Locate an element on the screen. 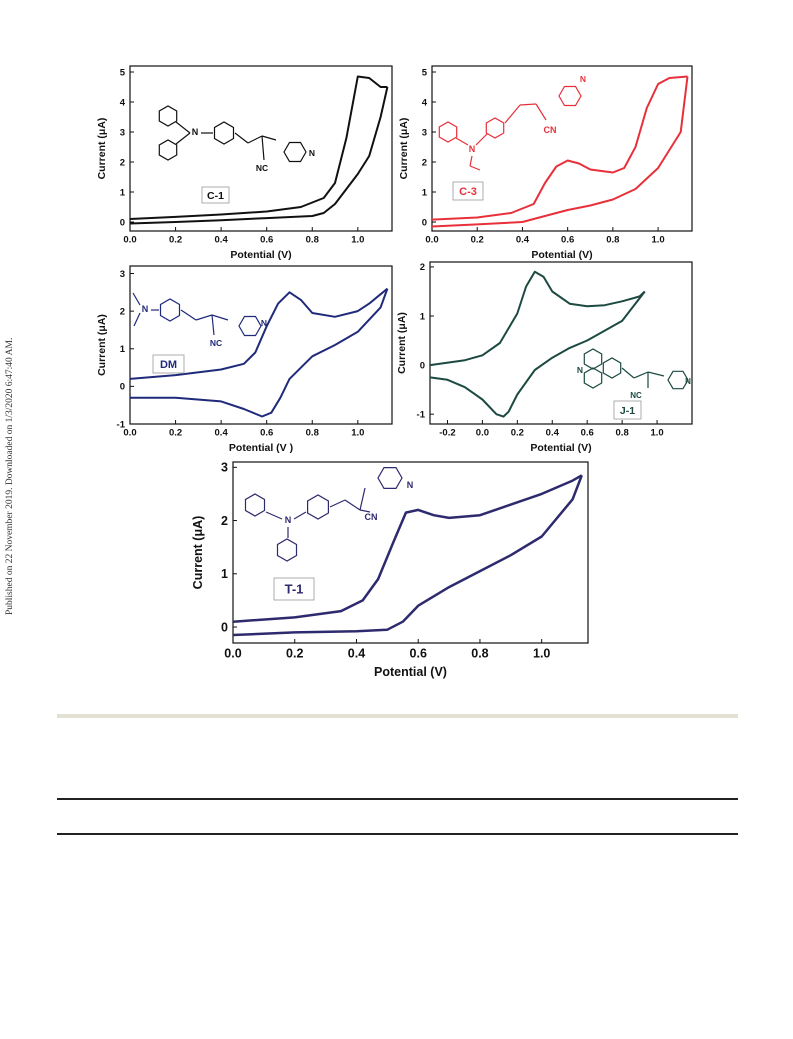 Image resolution: width=793 pixels, height=1039 pixels. y-tick-label: 3 is located at coordinates (224, 468).